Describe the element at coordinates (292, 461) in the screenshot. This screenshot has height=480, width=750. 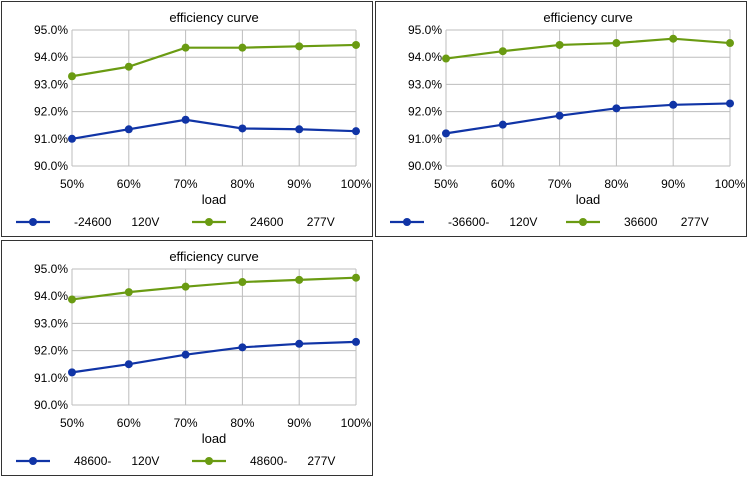
I see `legend-label: 48600- 277V` at that location.